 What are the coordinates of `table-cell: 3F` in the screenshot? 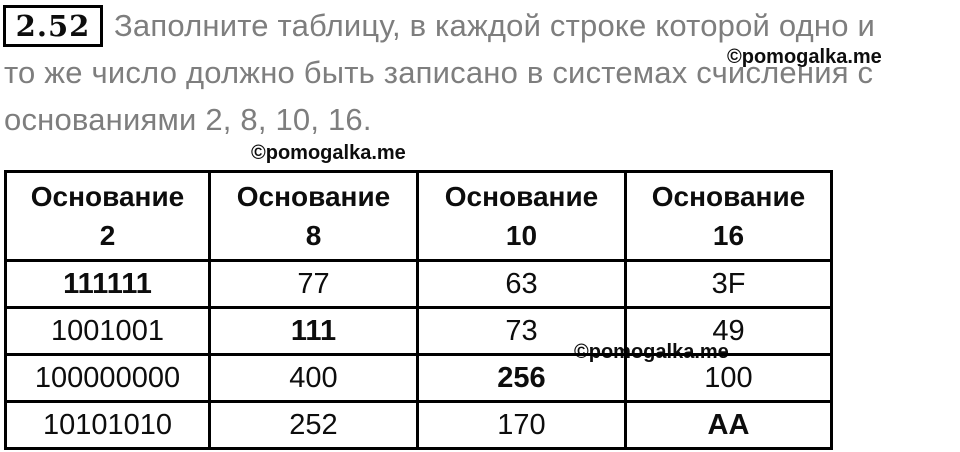 It's located at (728, 284).